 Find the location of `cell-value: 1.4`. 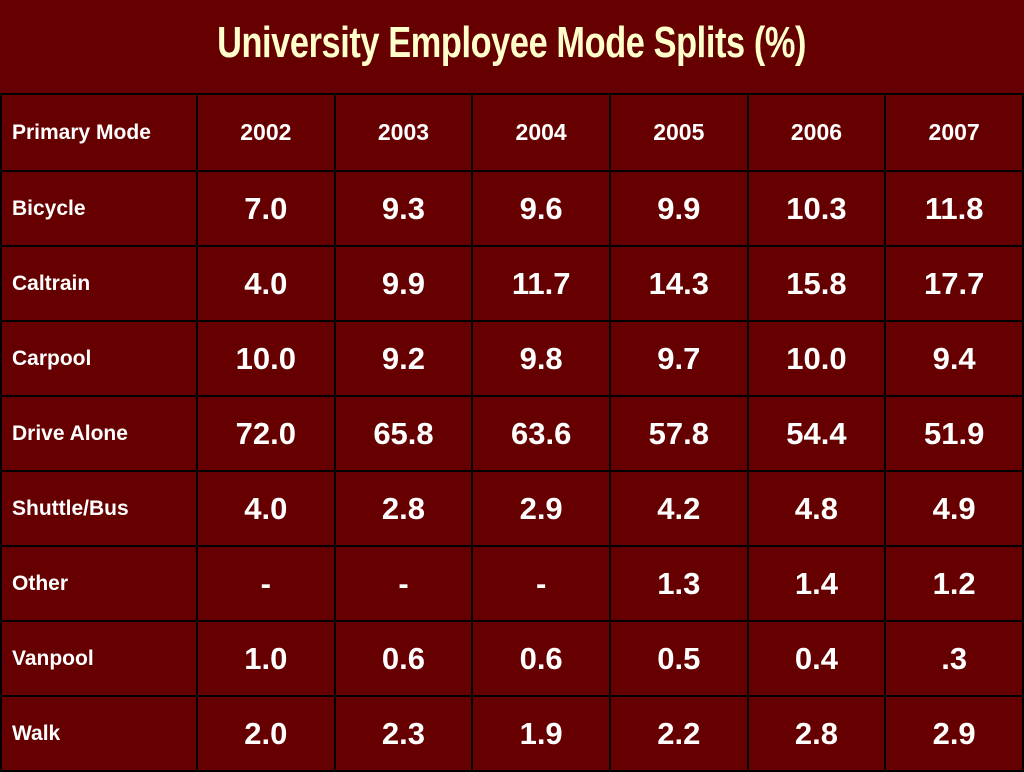

cell-value: 1.4 is located at coordinates (816, 583).